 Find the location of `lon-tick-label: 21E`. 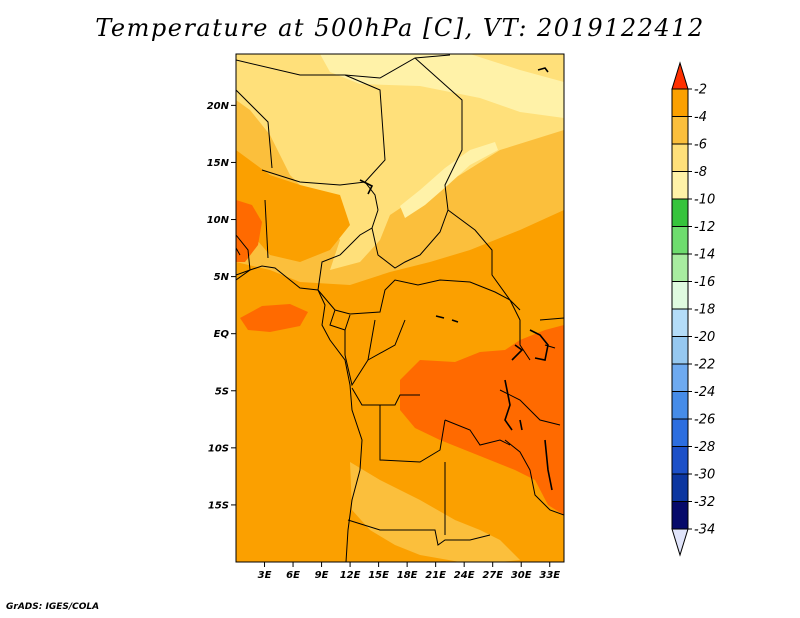

lon-tick-label: 21E is located at coordinates (435, 575).